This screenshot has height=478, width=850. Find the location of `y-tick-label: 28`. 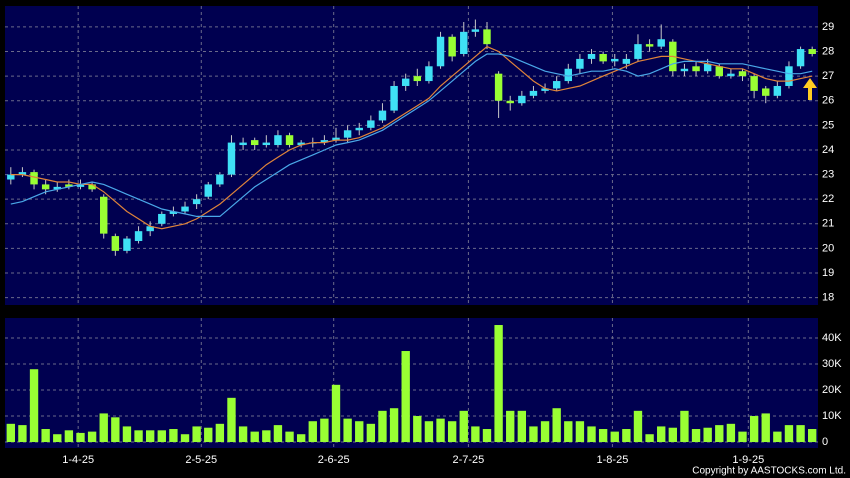

y-tick-label: 28 is located at coordinates (828, 51).